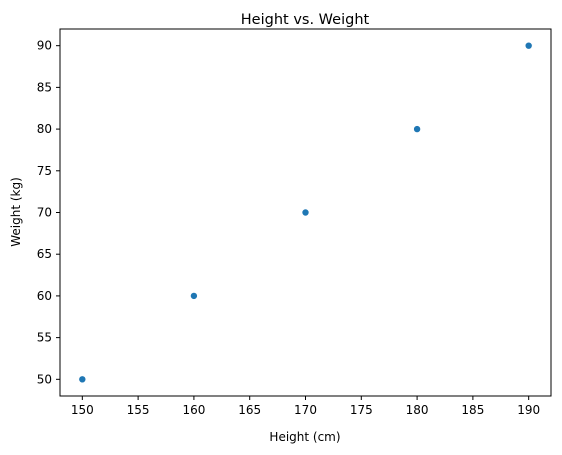 The width and height of the screenshot is (562, 455). Describe the element at coordinates (44, 296) in the screenshot. I see `y-tick-label: 60` at that location.